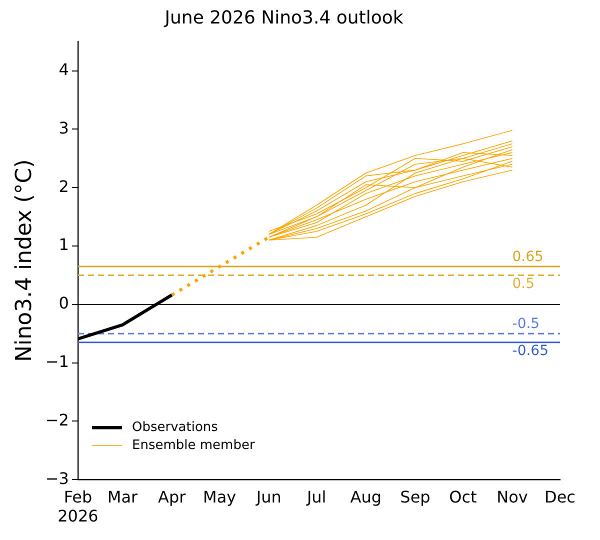 This screenshot has width=600, height=540. I want to click on ref-line-label: 0.5, so click(523, 284).